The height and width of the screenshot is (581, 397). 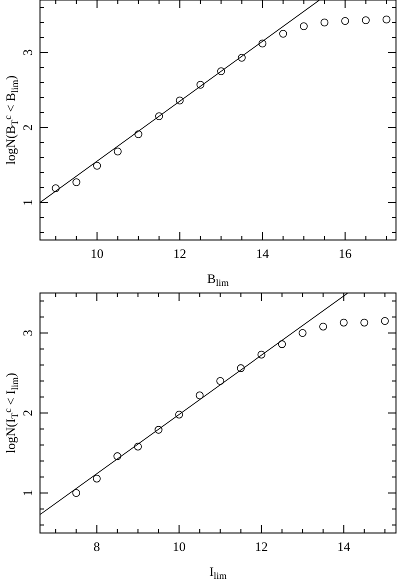 I want to click on x-tick-label: 16, so click(x=345, y=253).